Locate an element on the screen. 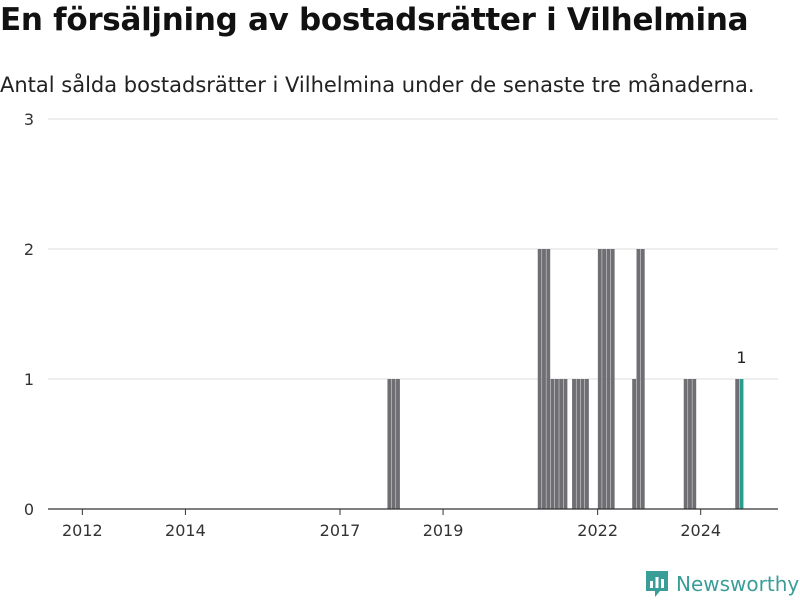  x-tick-label: 2019 is located at coordinates (443, 530).